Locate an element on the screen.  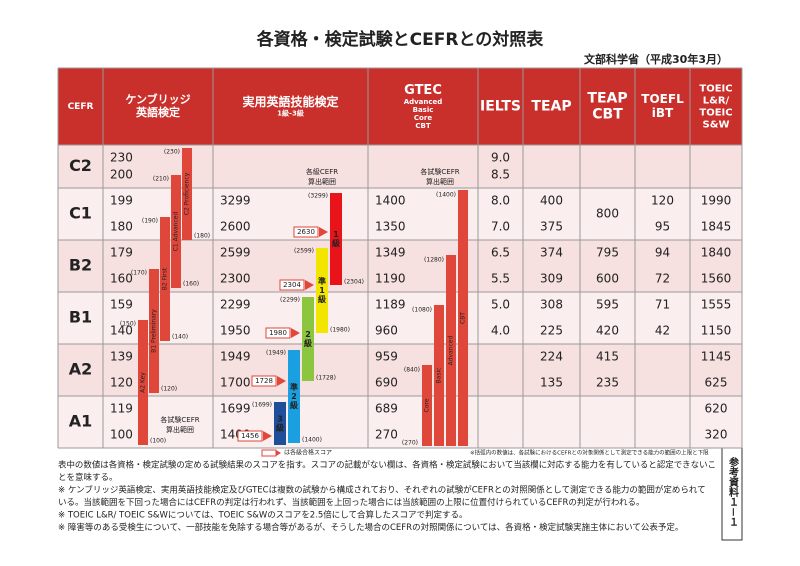
range-note: 各試験CEFR is located at coordinates (179, 419).